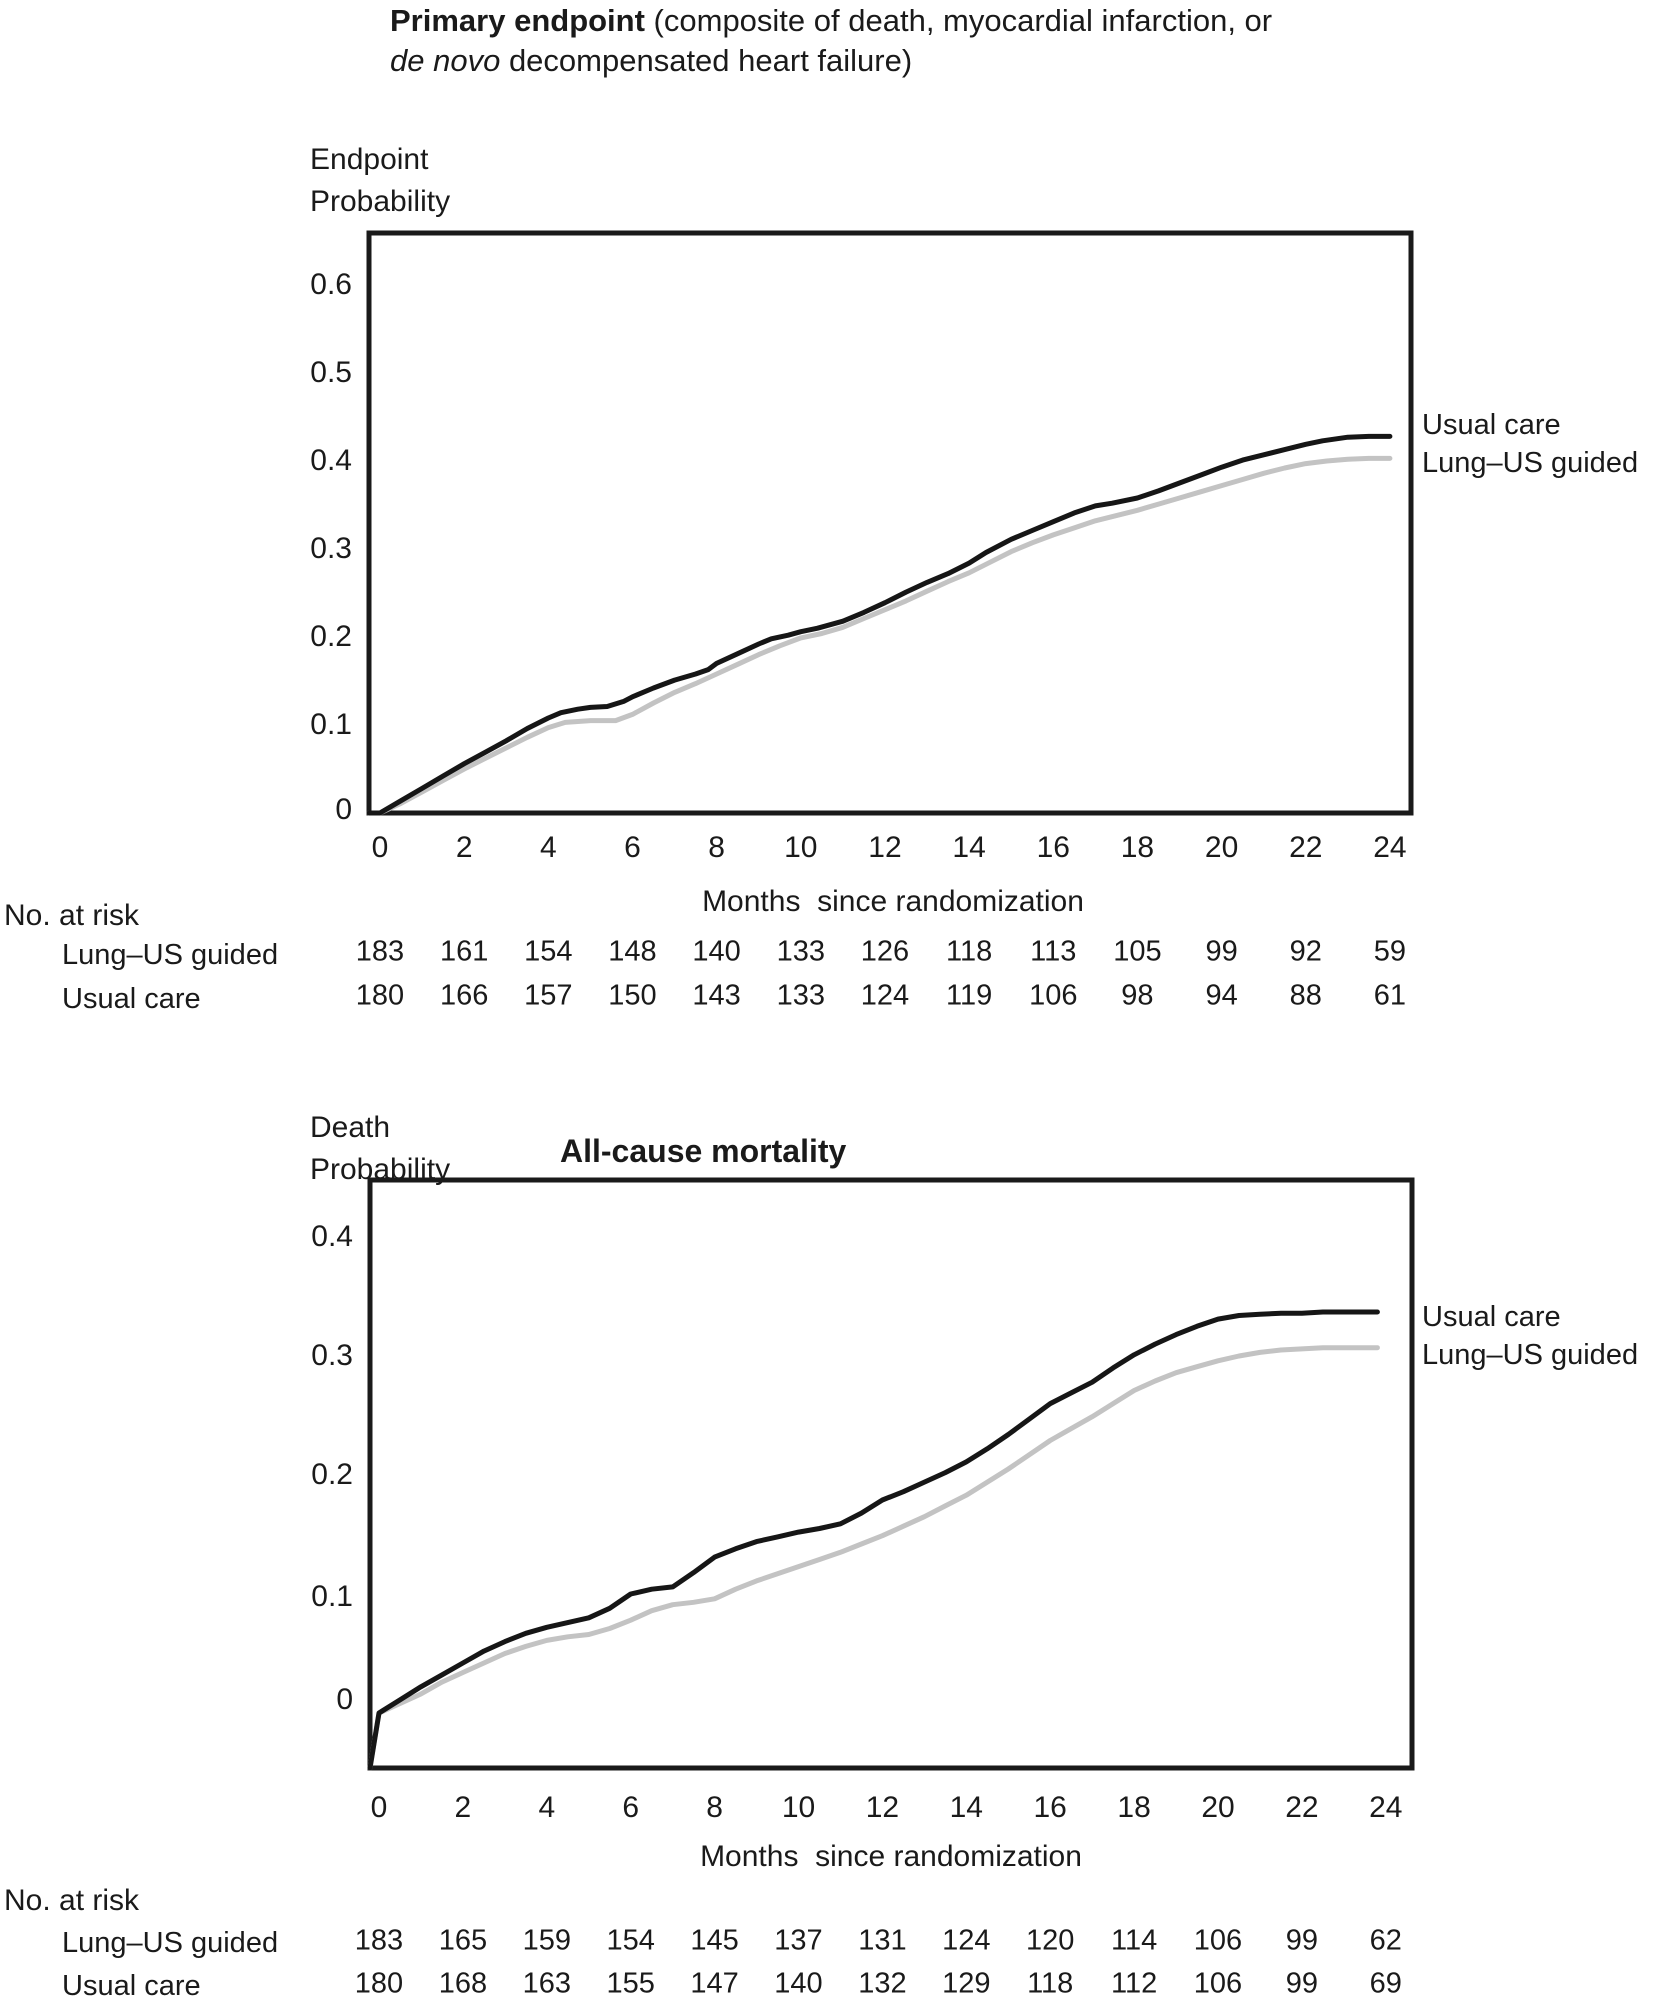  I want to click on chart2-series-usual-care, so click(873, 1540).